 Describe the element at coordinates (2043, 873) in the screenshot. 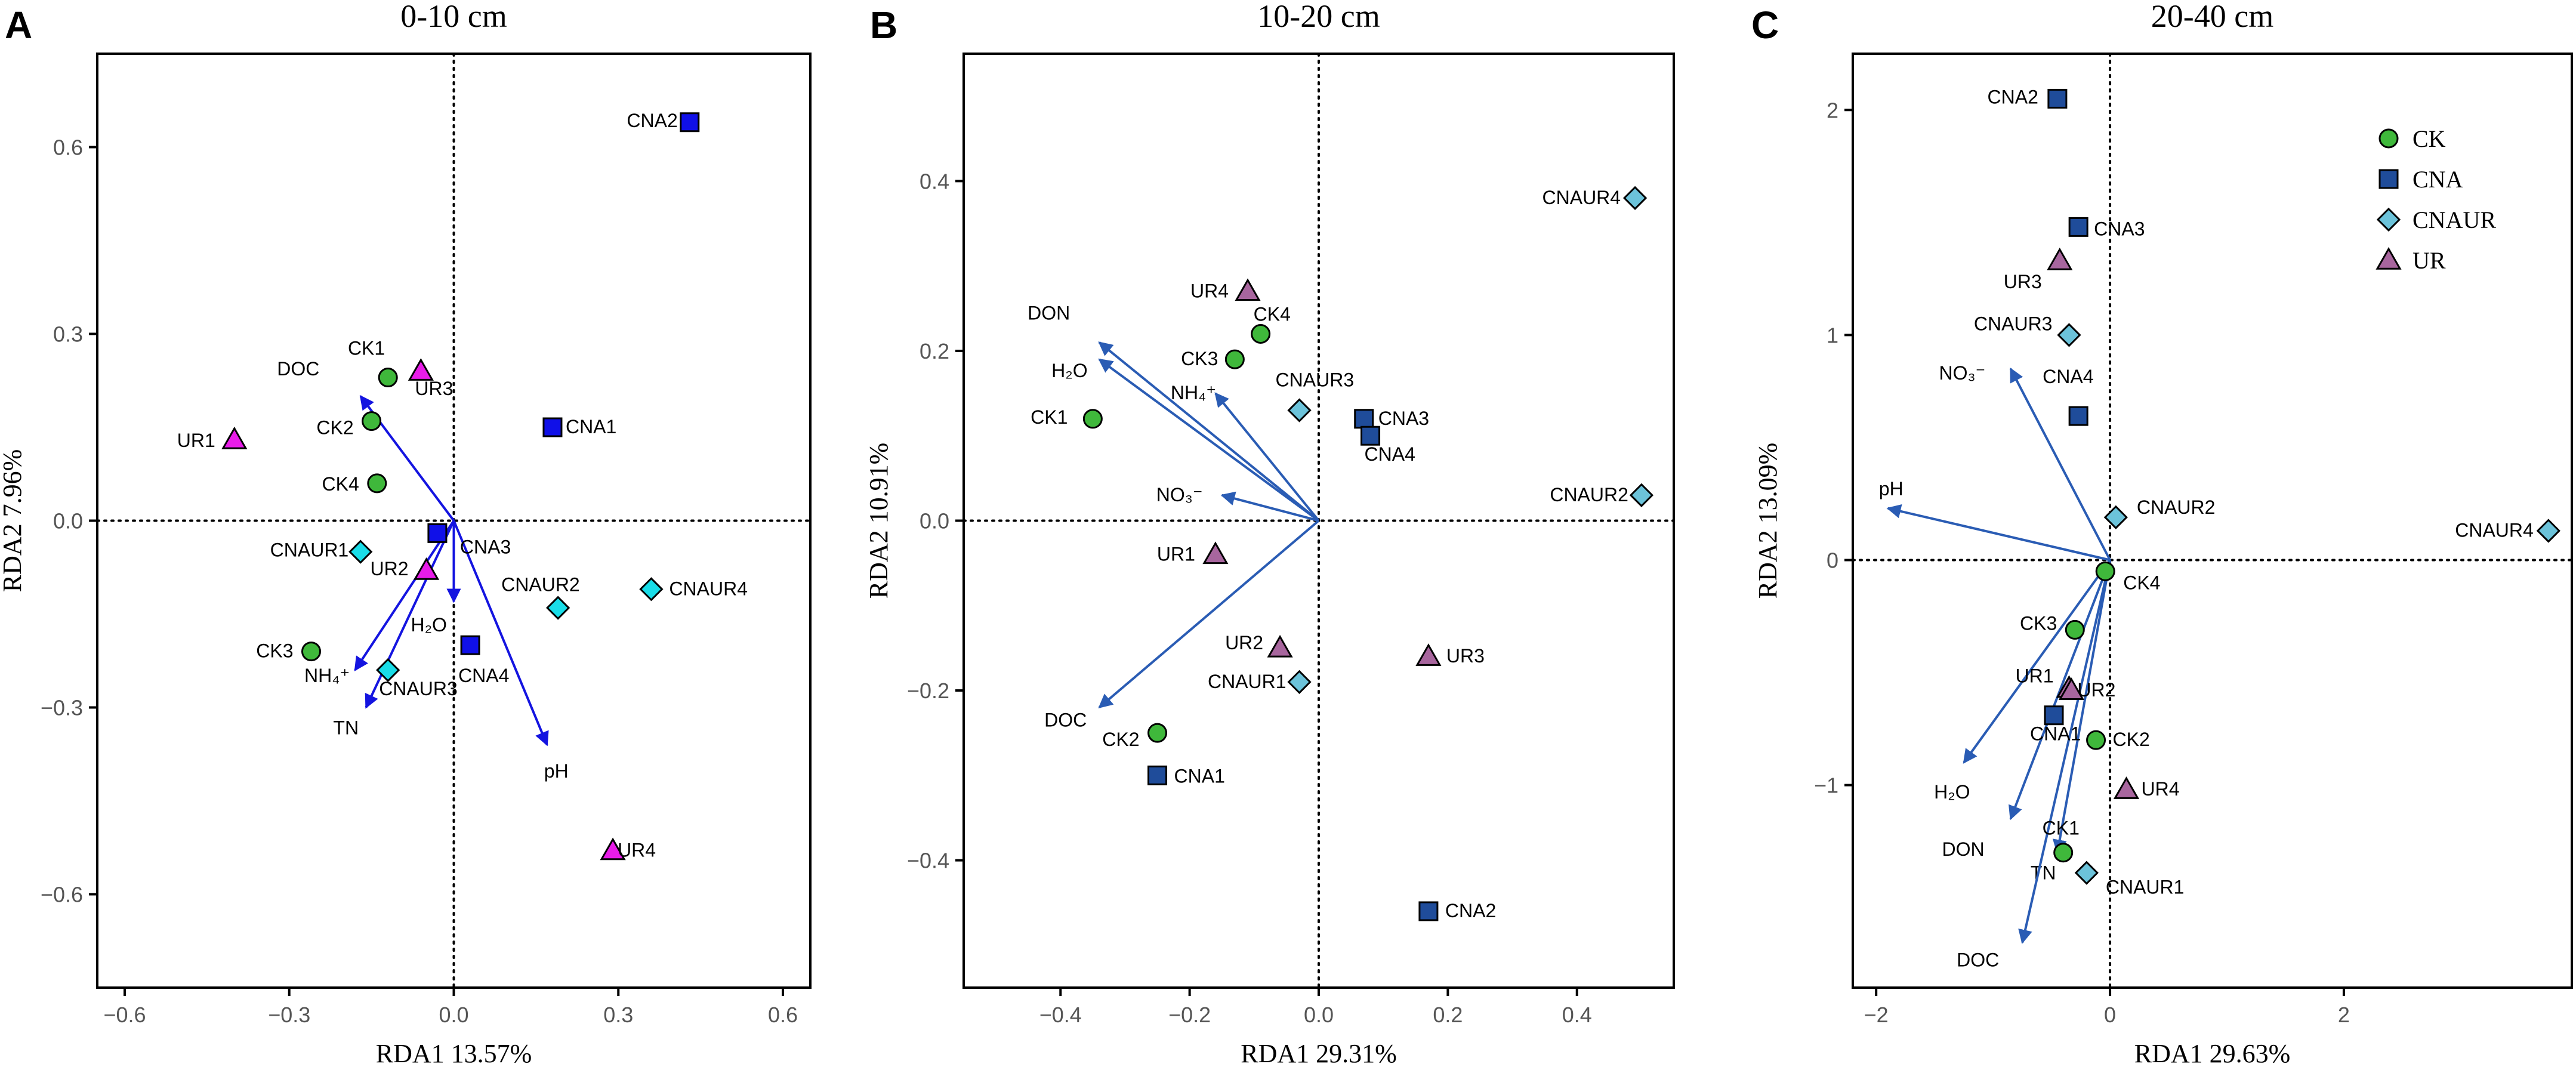

I see `arrow-label: TN` at that location.